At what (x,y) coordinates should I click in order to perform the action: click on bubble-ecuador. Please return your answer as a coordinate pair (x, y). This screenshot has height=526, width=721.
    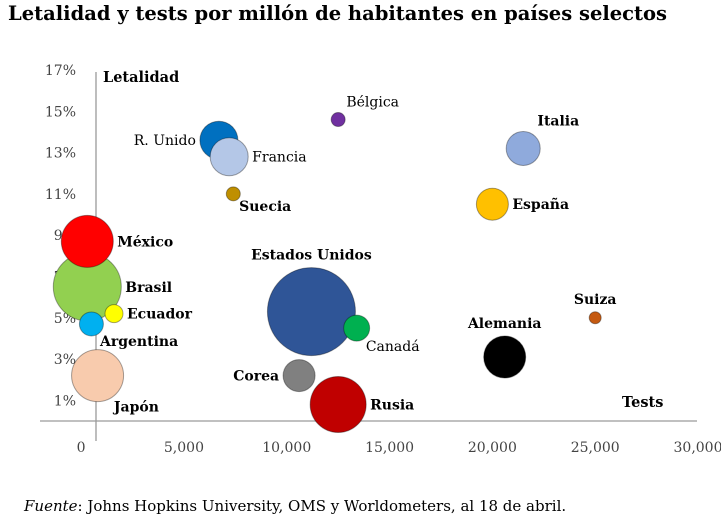
    Looking at the image, I should click on (114, 314).